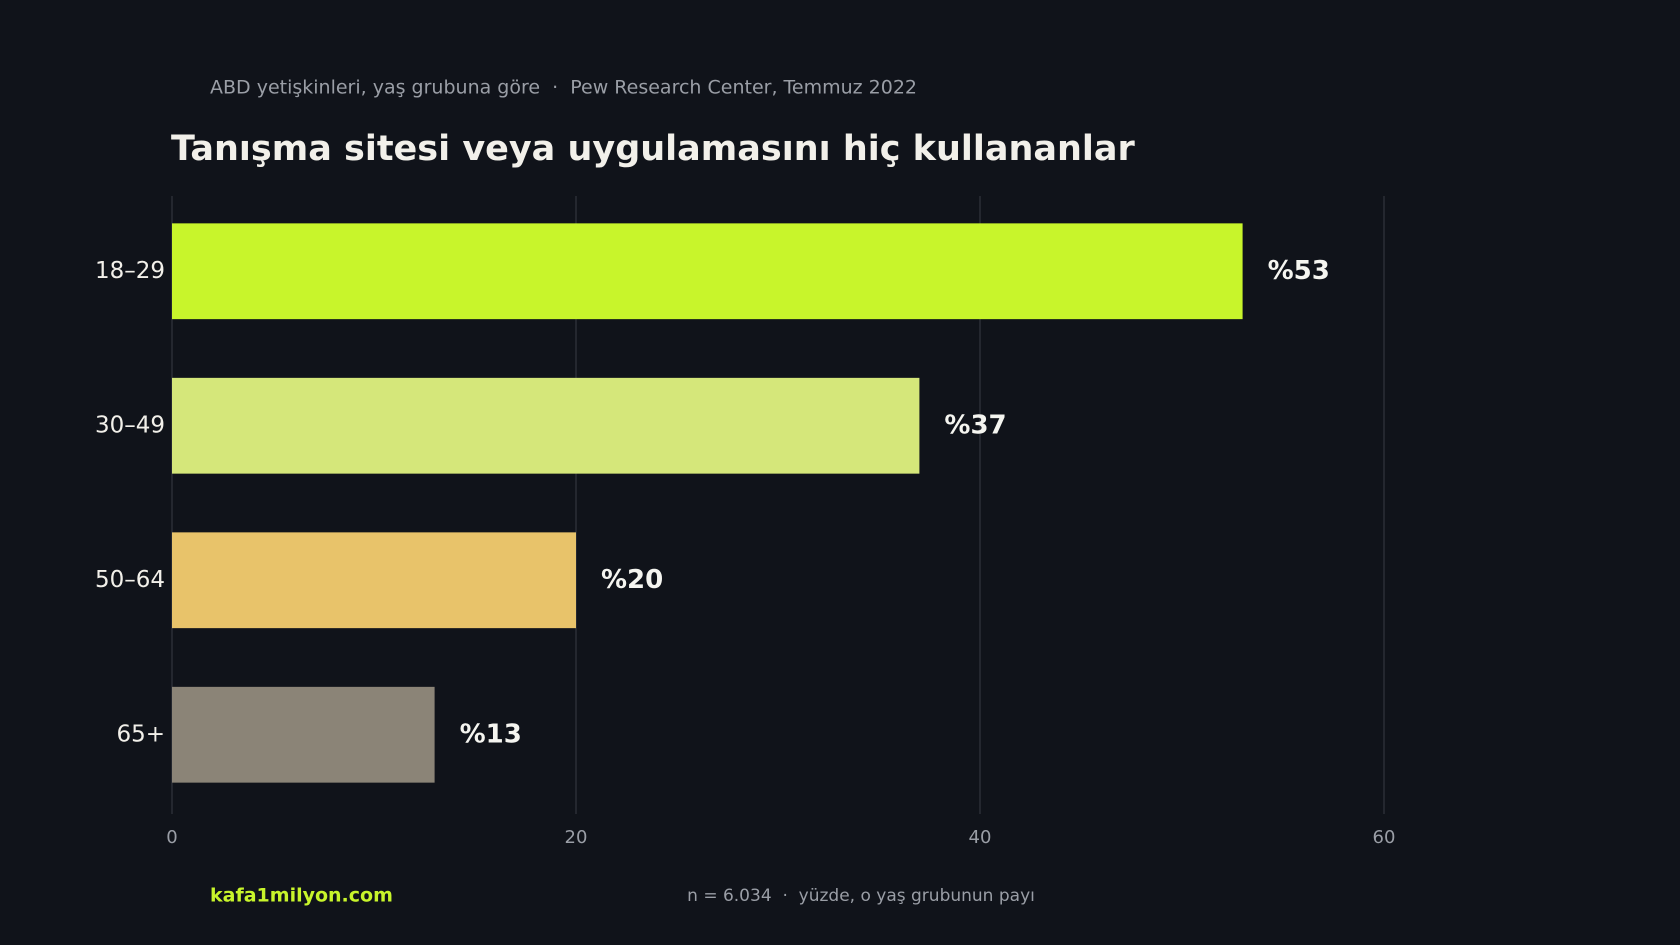 This screenshot has height=945, width=1680. I want to click on brand: kafa1milyon.com, so click(301, 896).